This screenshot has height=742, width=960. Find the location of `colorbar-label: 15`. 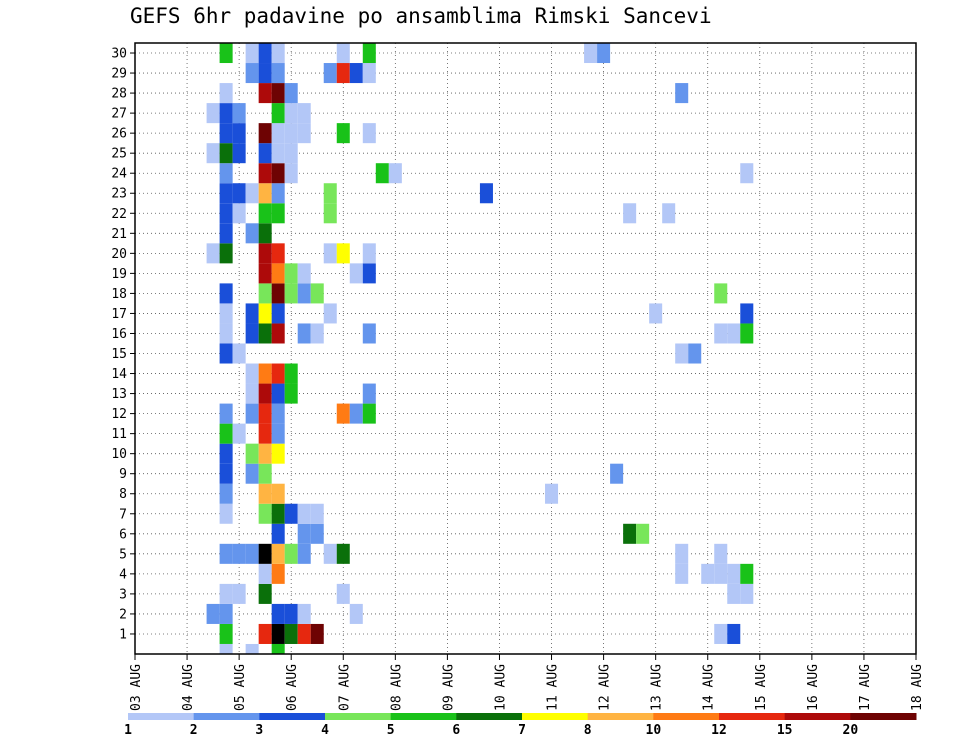

colorbar-label: 15 is located at coordinates (785, 730).